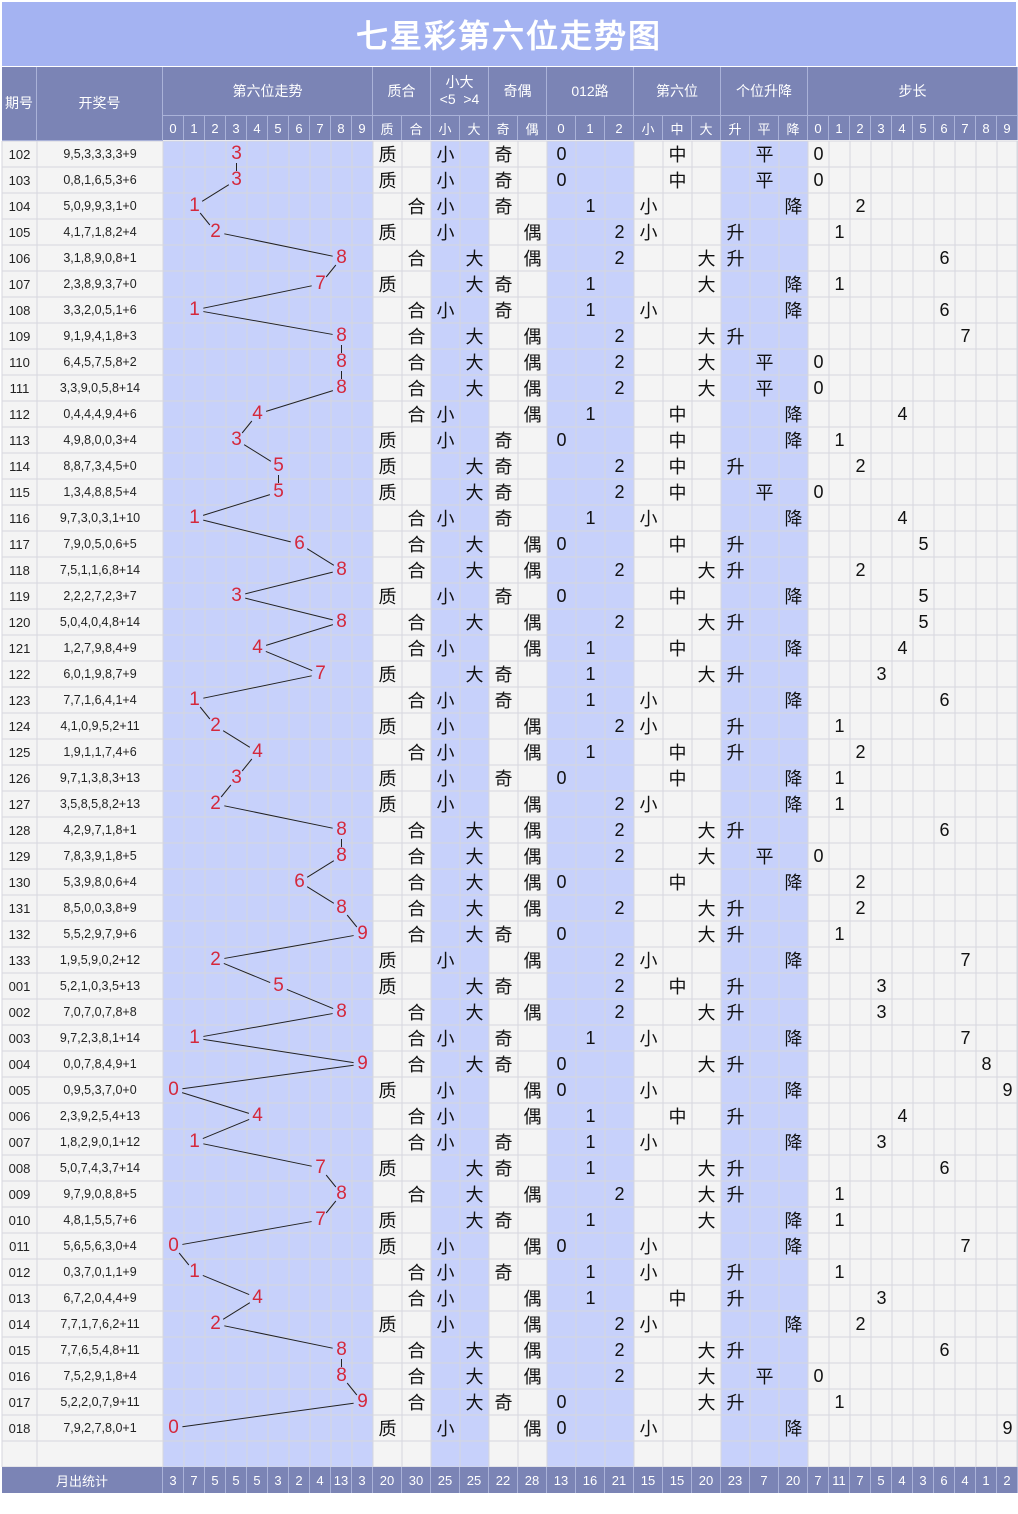 The image size is (1018, 1514). I want to click on draw-number: 6,4,5,7,5,8+2, so click(100, 362).